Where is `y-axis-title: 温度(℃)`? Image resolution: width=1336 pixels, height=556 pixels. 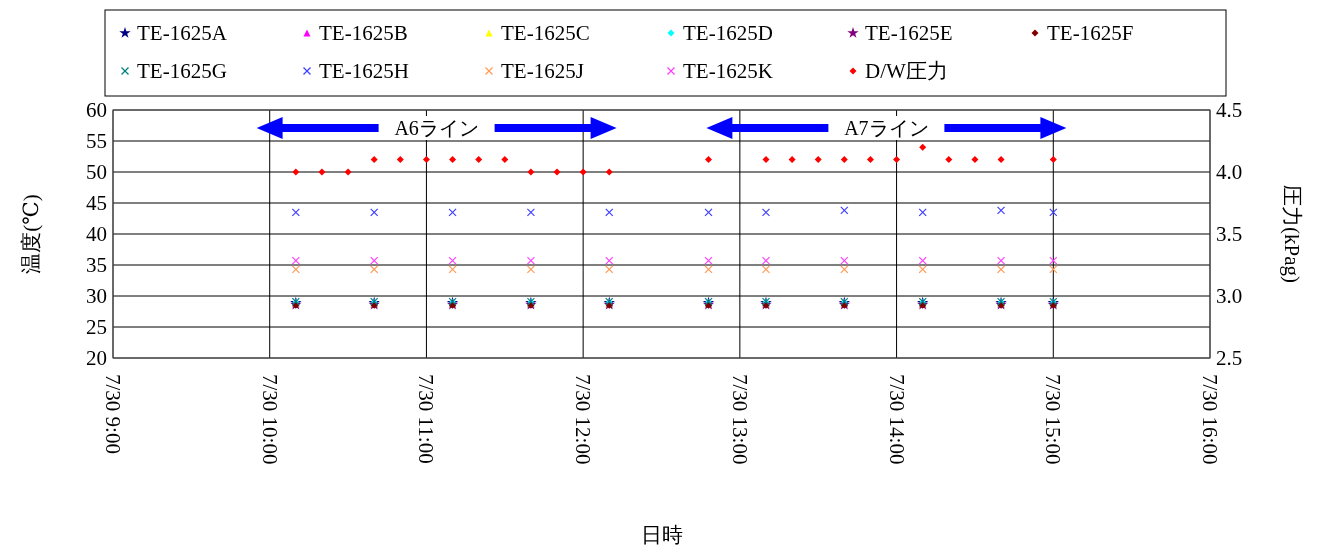
y-axis-title: 温度(℃) is located at coordinates (31, 234).